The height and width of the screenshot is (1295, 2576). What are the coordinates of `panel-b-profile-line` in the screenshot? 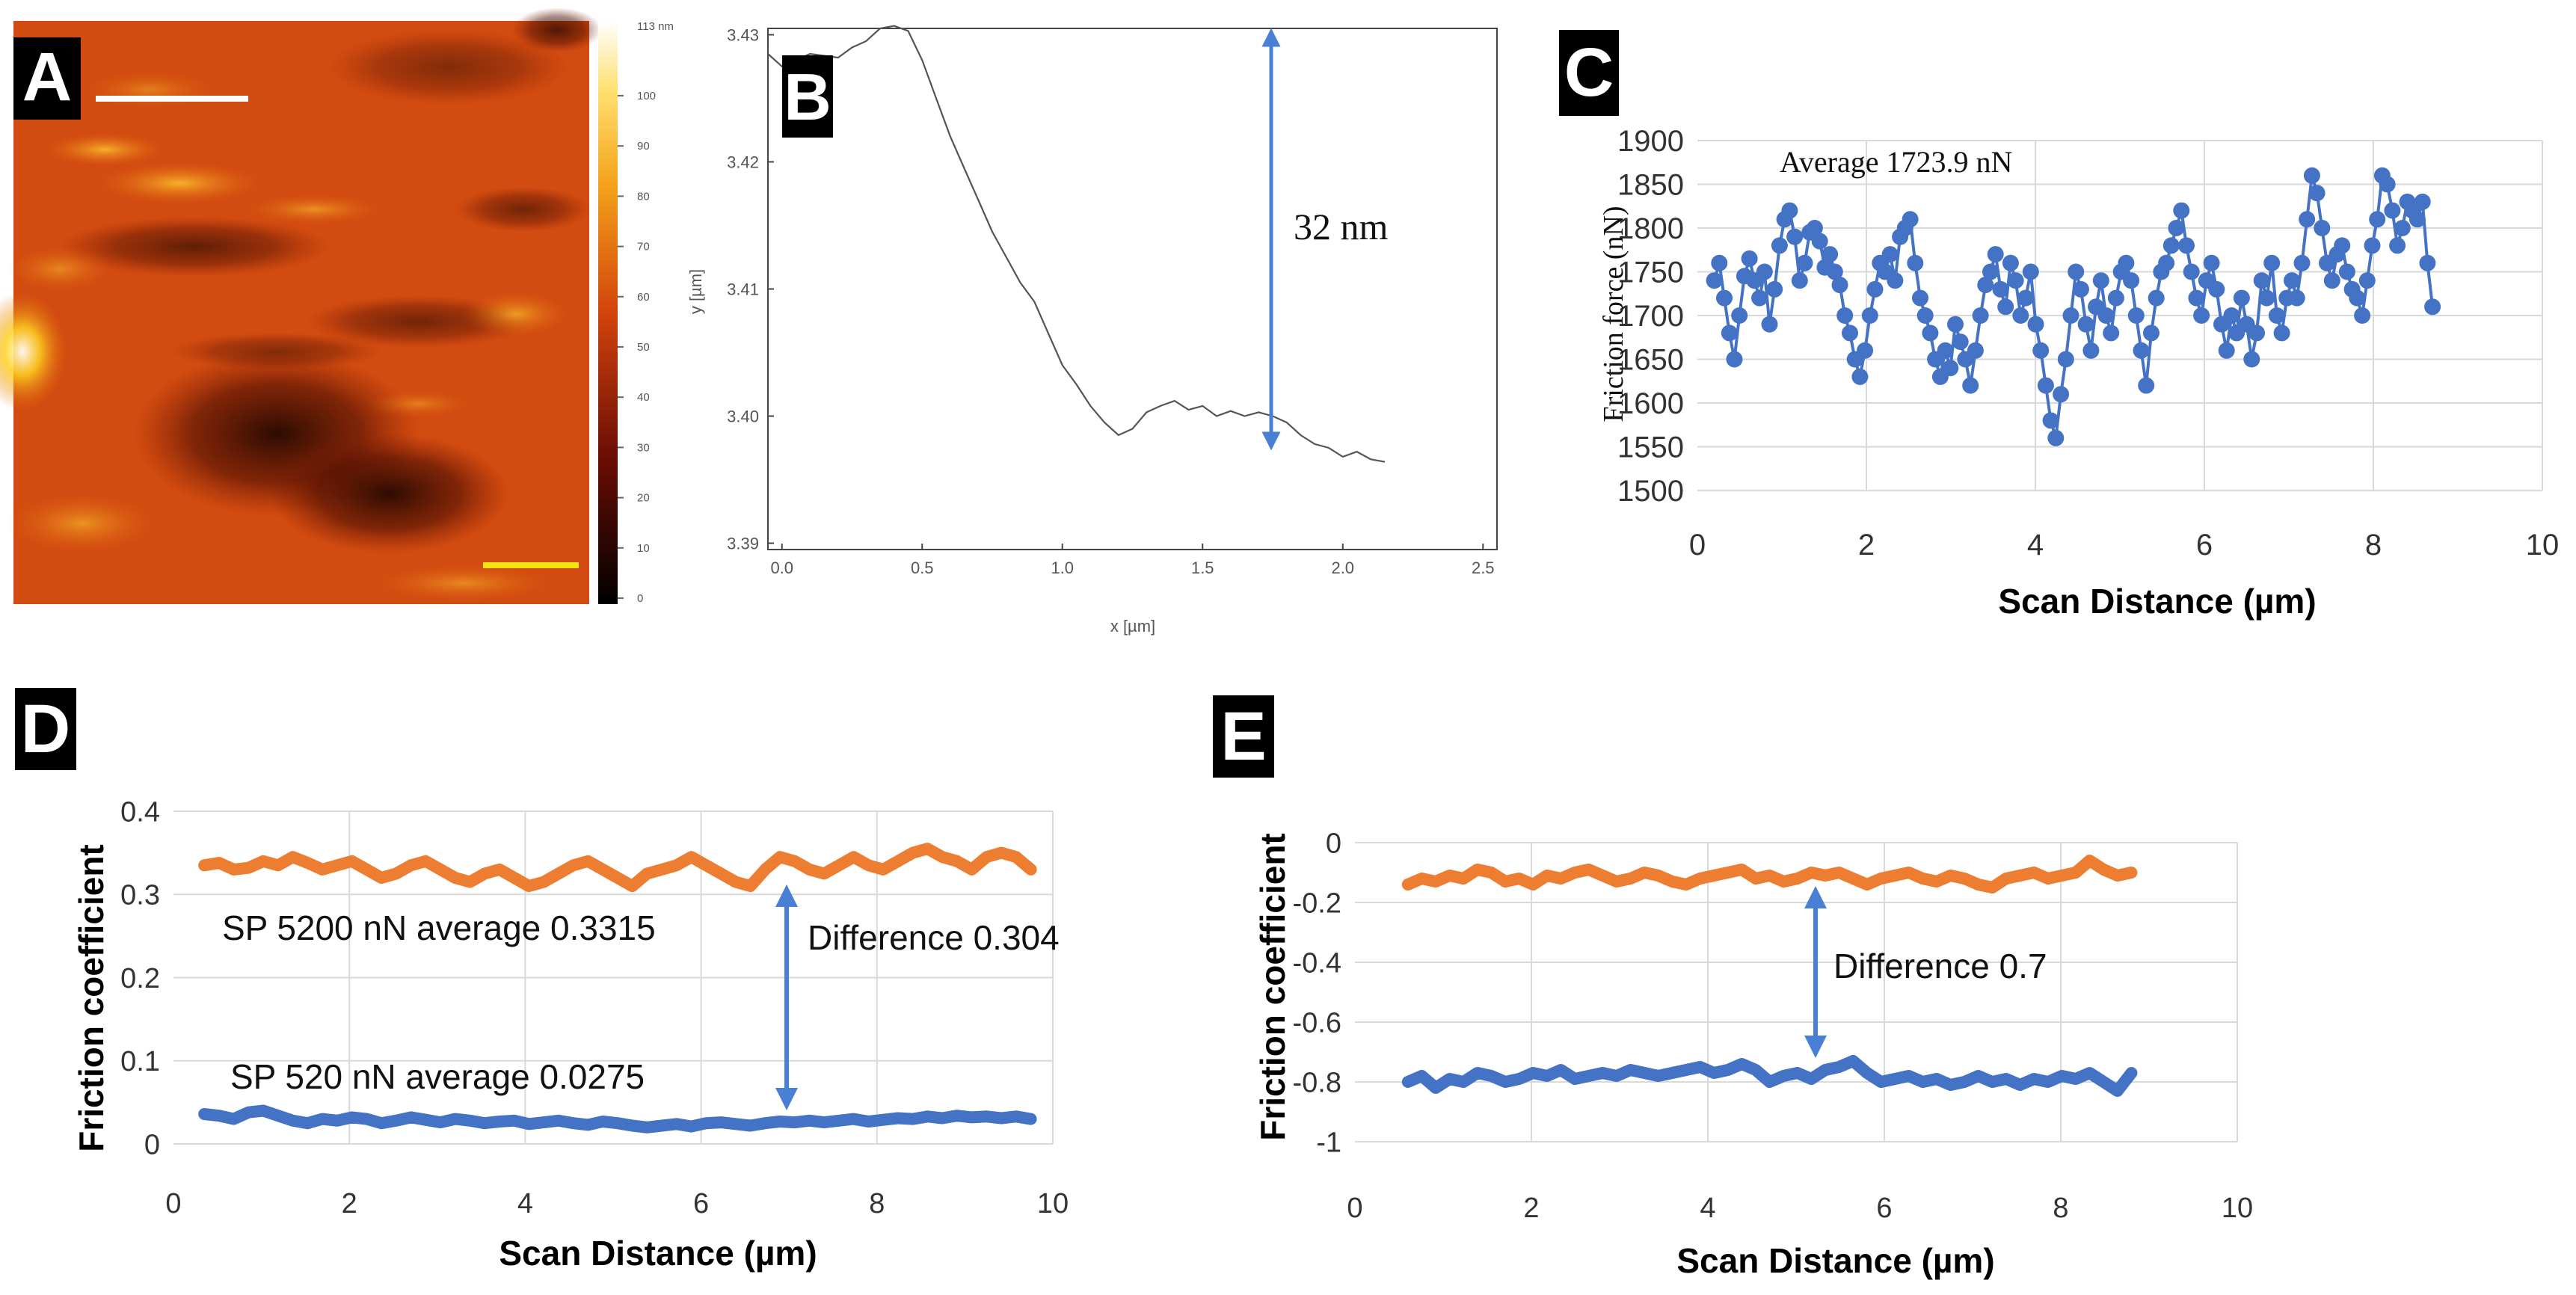 It's located at (1076, 244).